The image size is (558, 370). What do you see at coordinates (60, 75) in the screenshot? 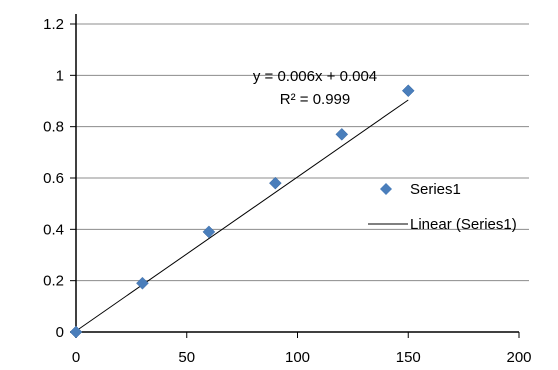
I see `y-tick-label: 1` at bounding box center [60, 75].